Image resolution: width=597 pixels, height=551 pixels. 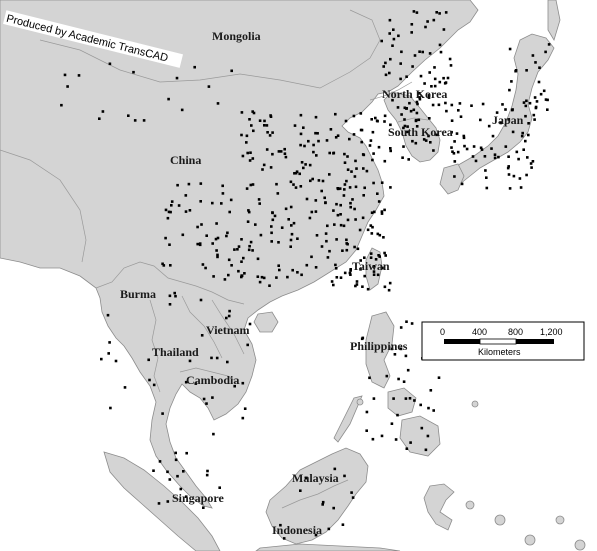 I want to click on scale-segment-dark, so click(x=462, y=341).